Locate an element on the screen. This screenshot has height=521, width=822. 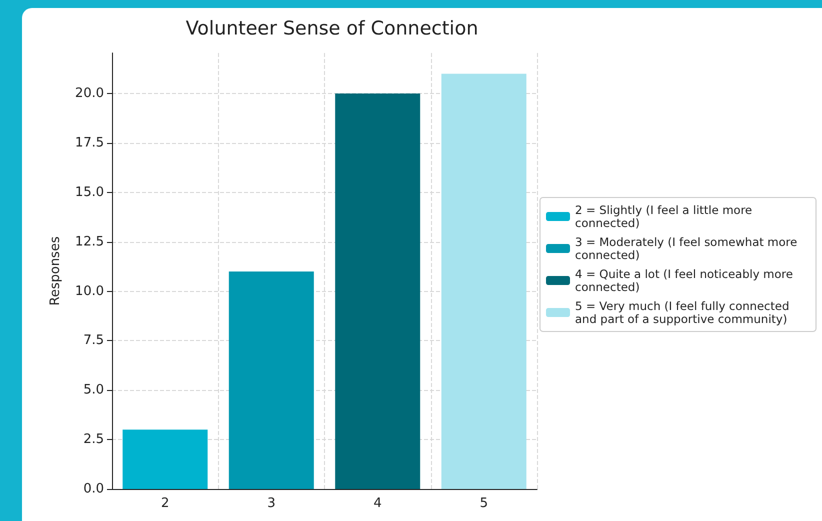
x-tick-label: 2 is located at coordinates (165, 503).